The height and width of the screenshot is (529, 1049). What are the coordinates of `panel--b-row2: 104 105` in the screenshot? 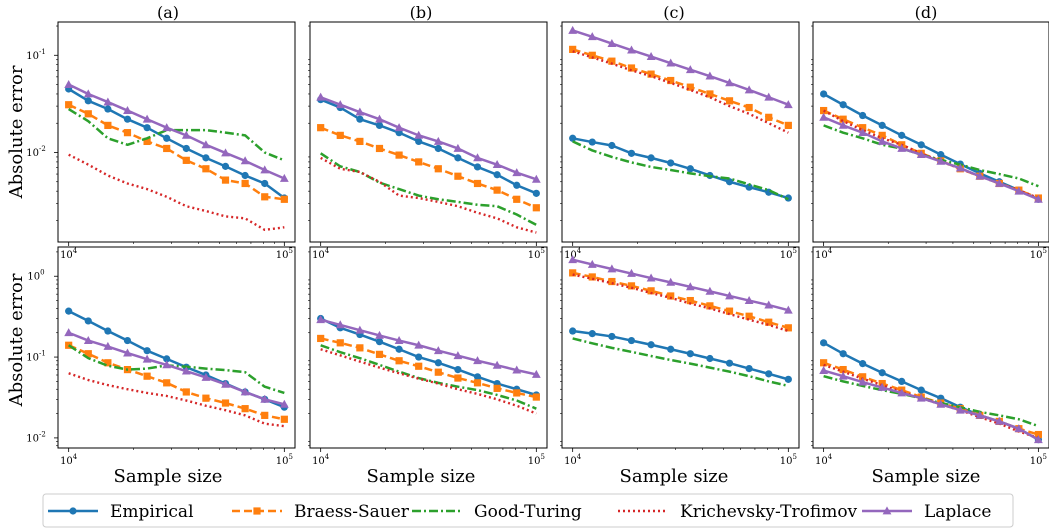 It's located at (428, 356).